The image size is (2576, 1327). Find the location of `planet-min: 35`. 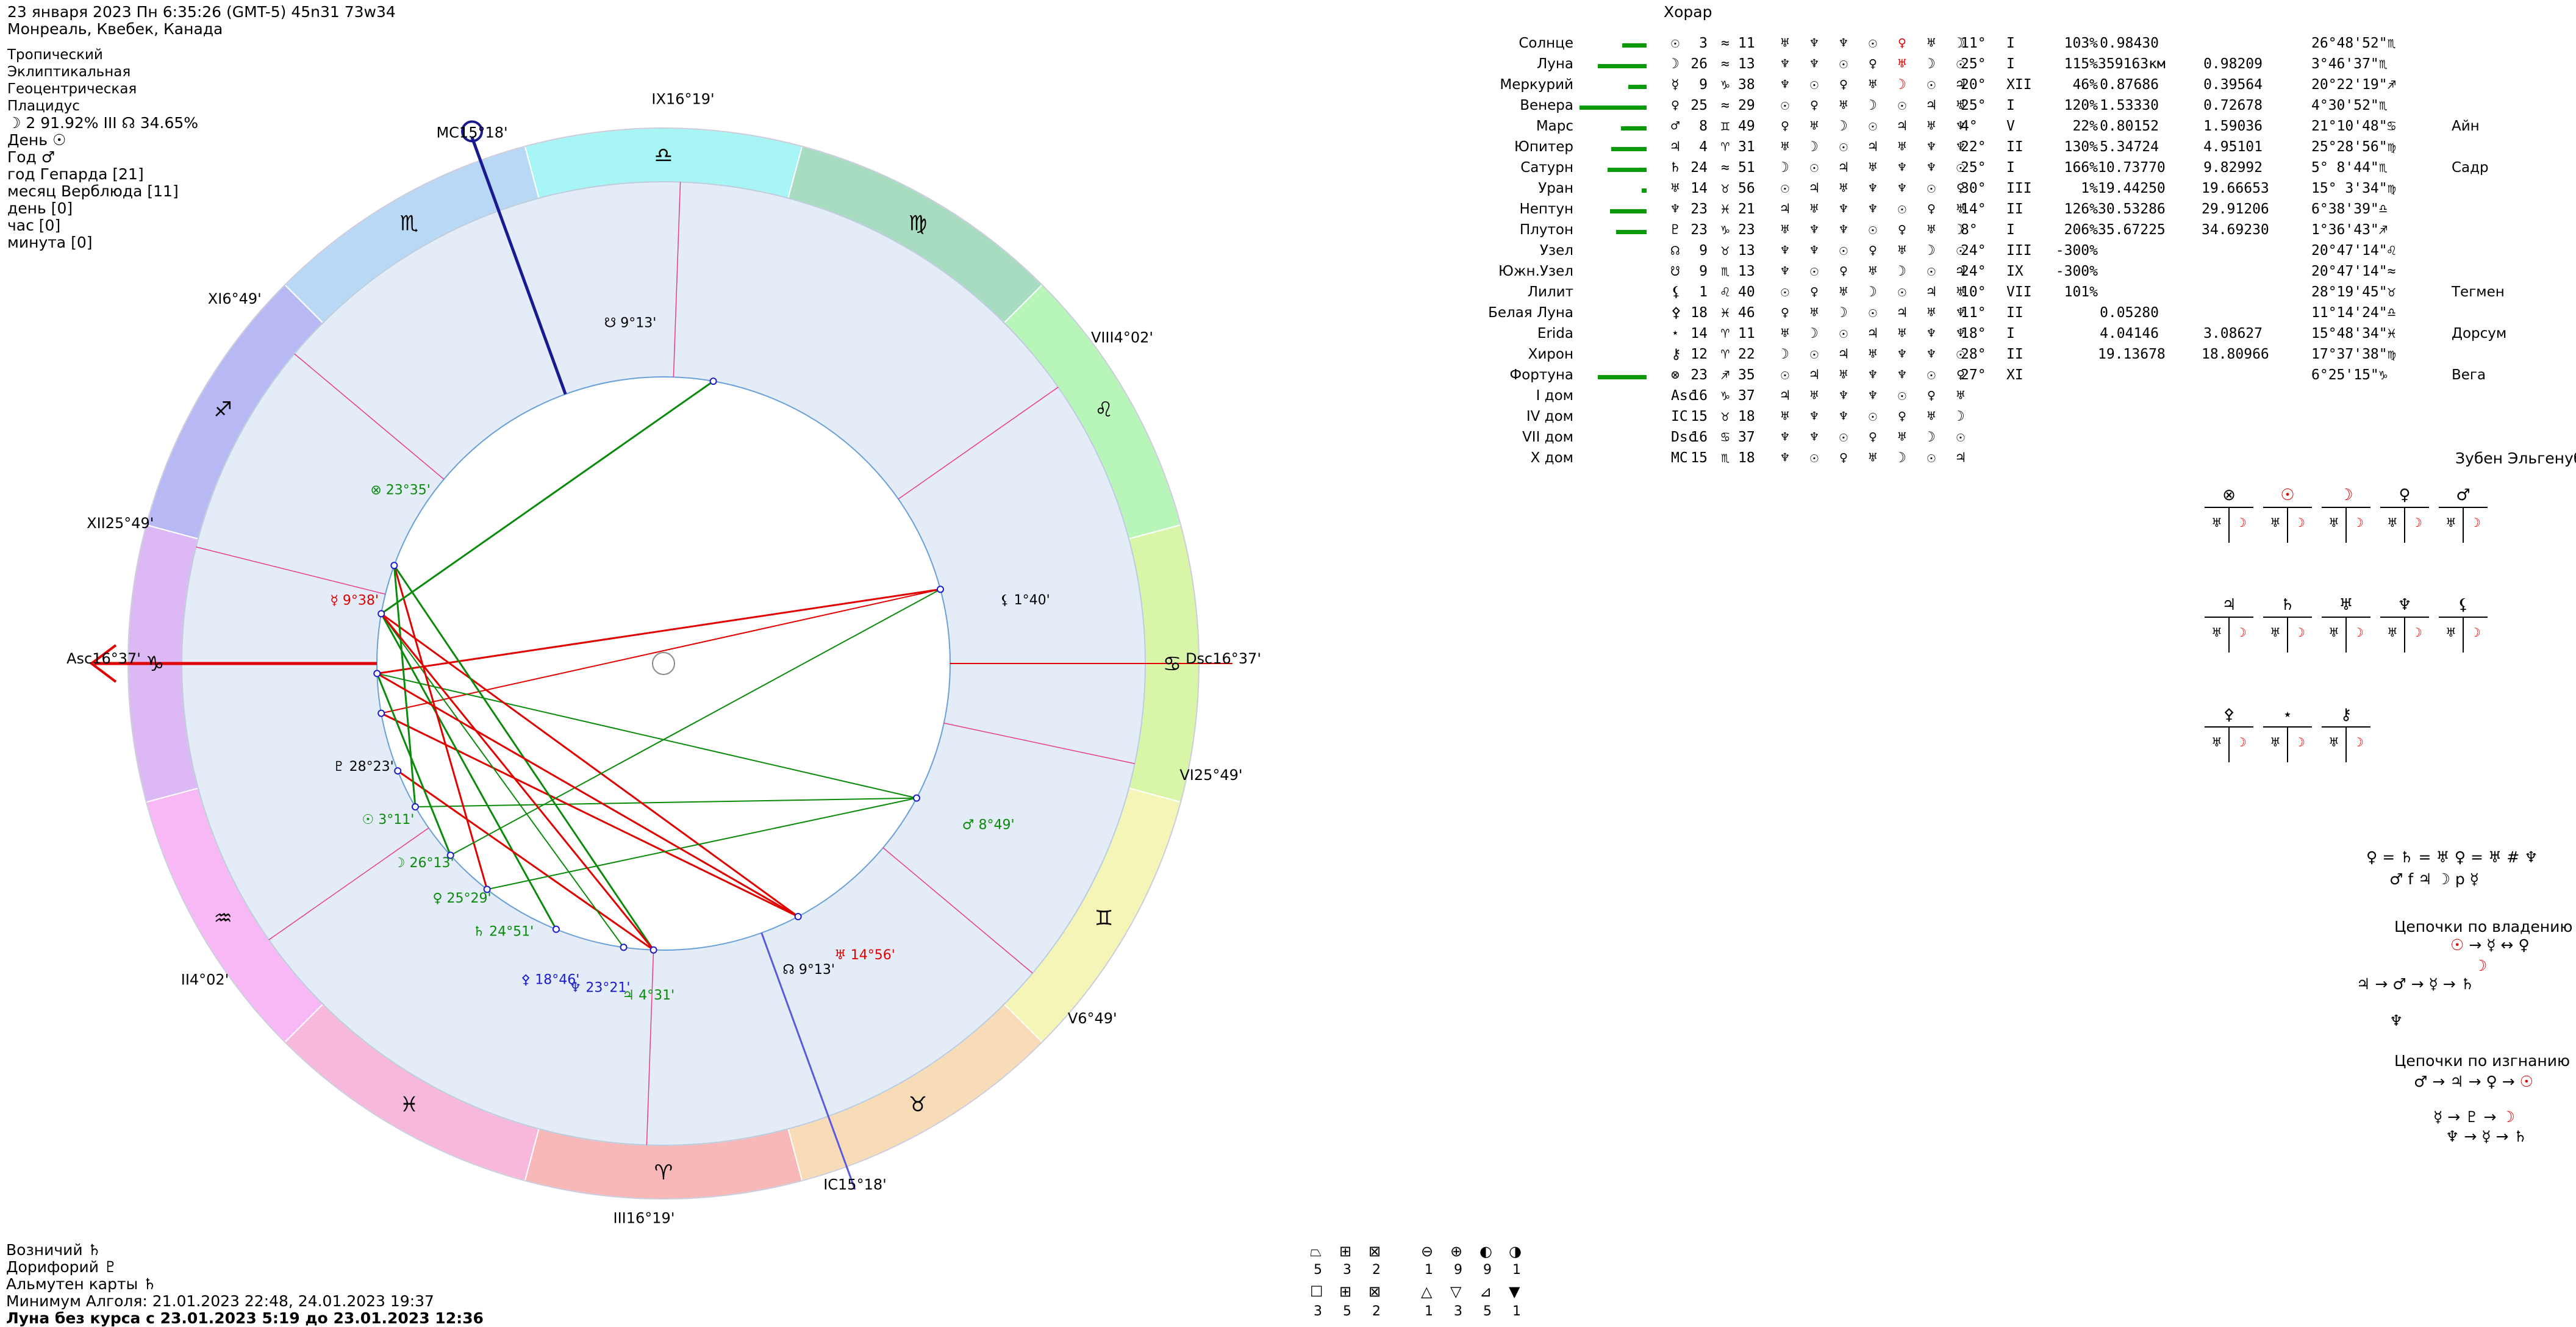

planet-min: 35 is located at coordinates (1746, 375).